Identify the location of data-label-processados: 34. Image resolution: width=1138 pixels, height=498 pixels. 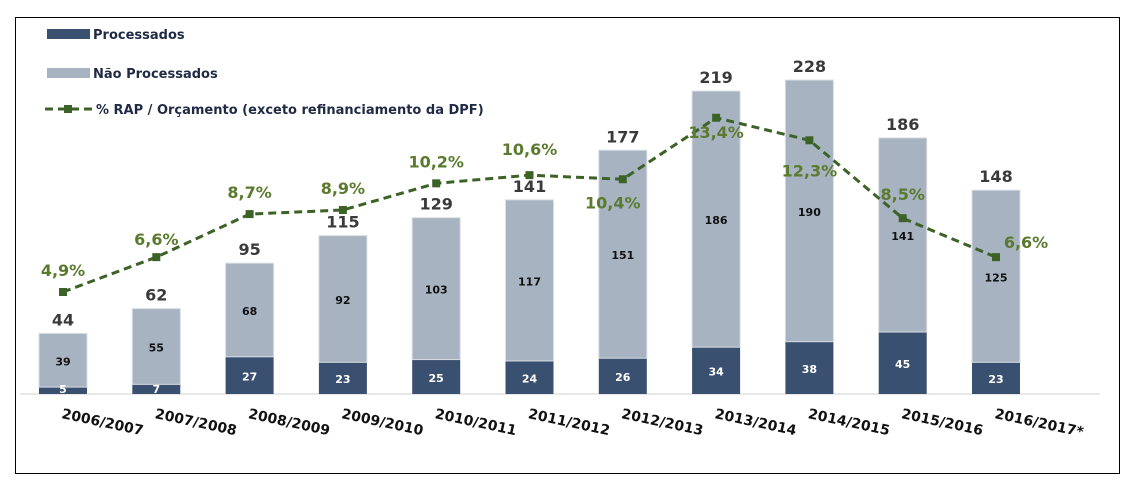
(716, 372).